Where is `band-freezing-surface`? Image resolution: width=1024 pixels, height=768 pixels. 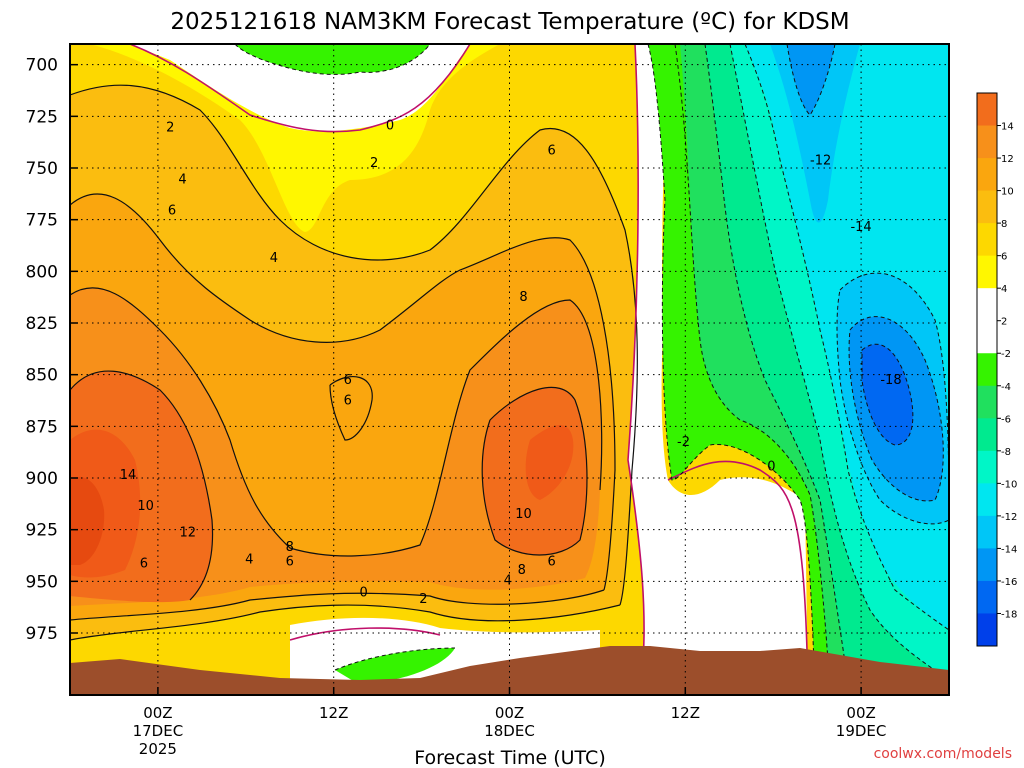
band-freezing-surface is located at coordinates (395, 666).